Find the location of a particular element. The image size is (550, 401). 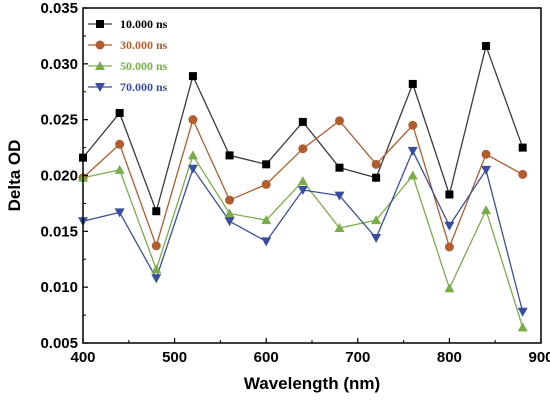

legend-label: 50.000 ns is located at coordinates (144, 66).